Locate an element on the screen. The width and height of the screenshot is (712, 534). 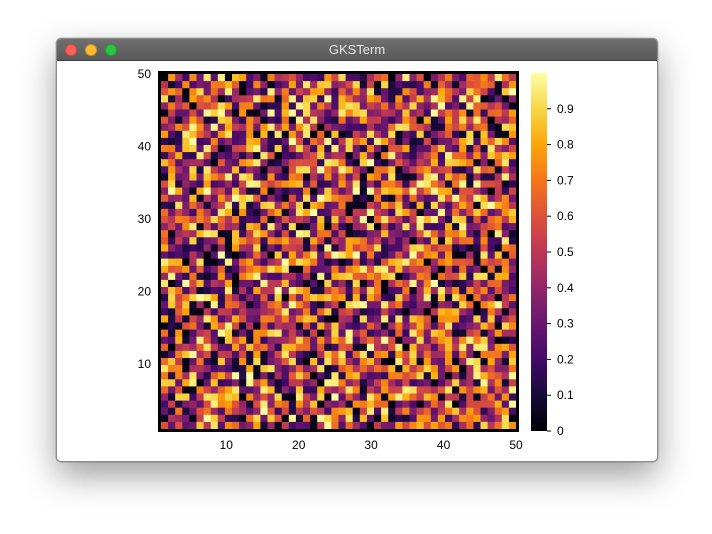
title-bar: GKSTerm is located at coordinates (357, 50).